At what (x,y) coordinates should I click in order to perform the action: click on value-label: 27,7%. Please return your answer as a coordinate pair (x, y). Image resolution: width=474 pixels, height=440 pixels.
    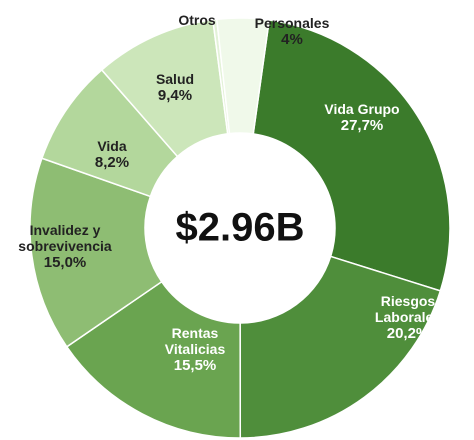
    Looking at the image, I should click on (362, 125).